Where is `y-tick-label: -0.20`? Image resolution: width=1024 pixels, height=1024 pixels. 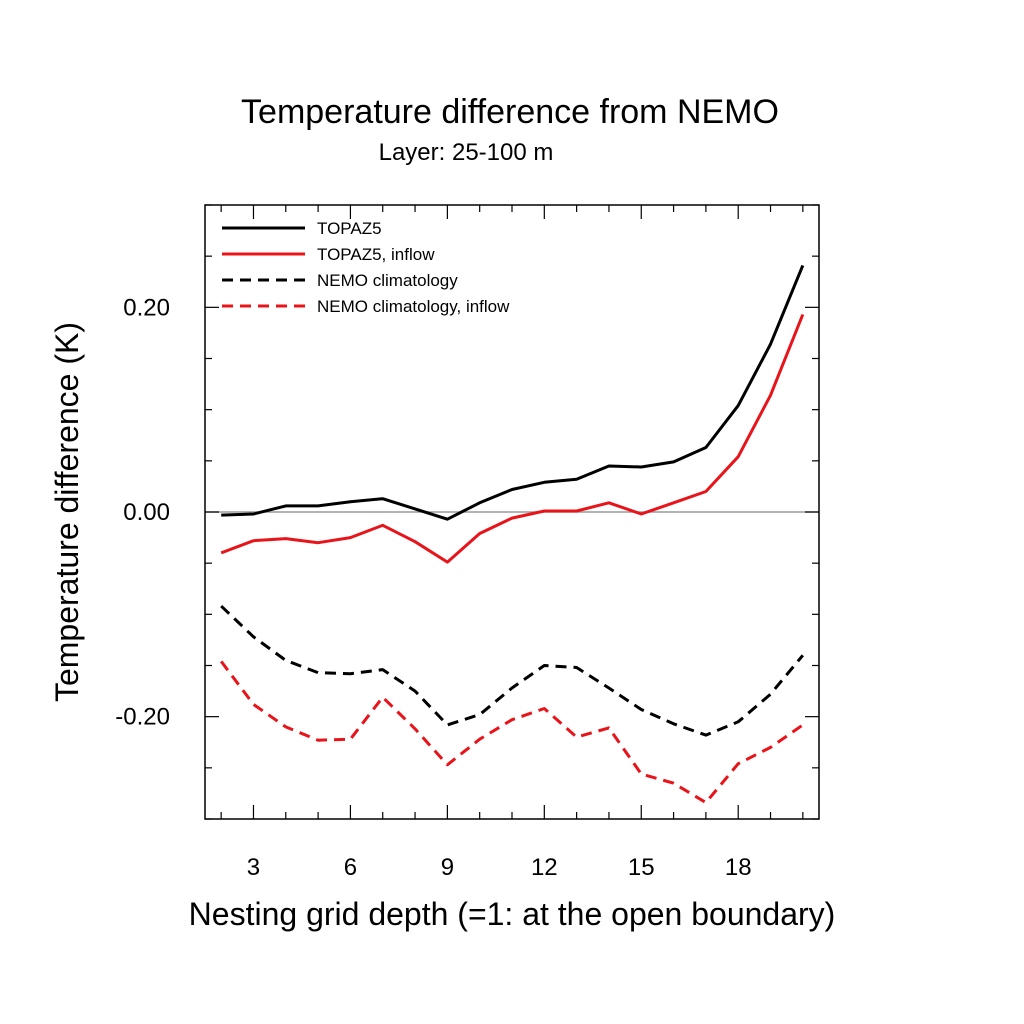 y-tick-label: -0.20 is located at coordinates (142, 717).